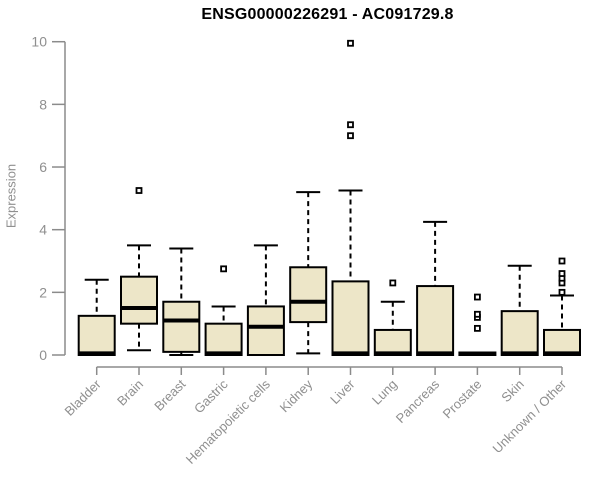  Describe the element at coordinates (96, 335) in the screenshot. I see `box-bladder` at that location.